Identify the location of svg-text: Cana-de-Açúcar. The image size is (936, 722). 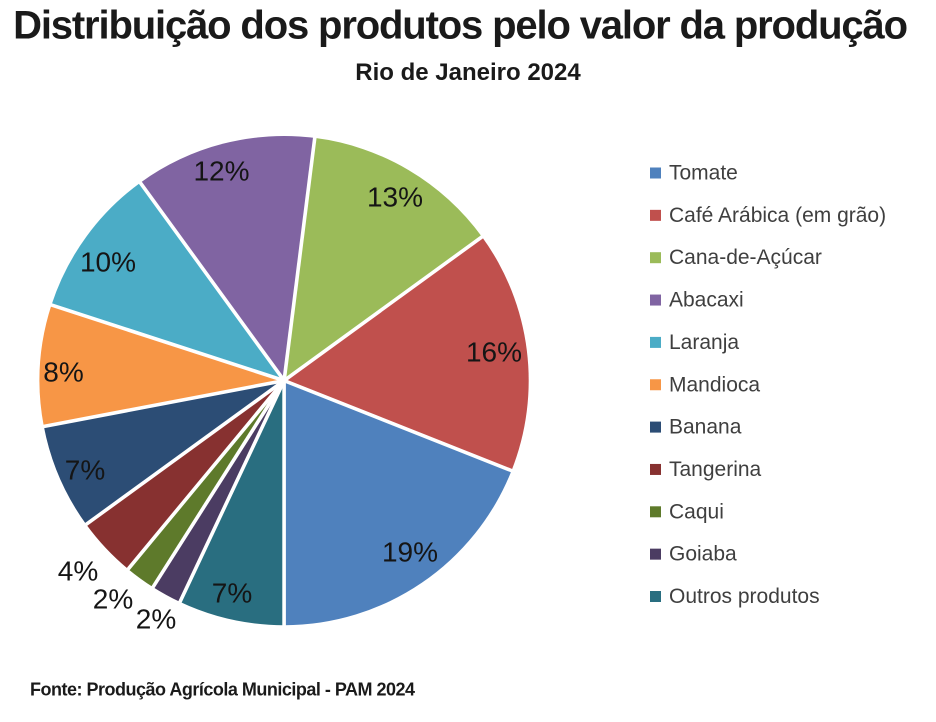
(745, 257).